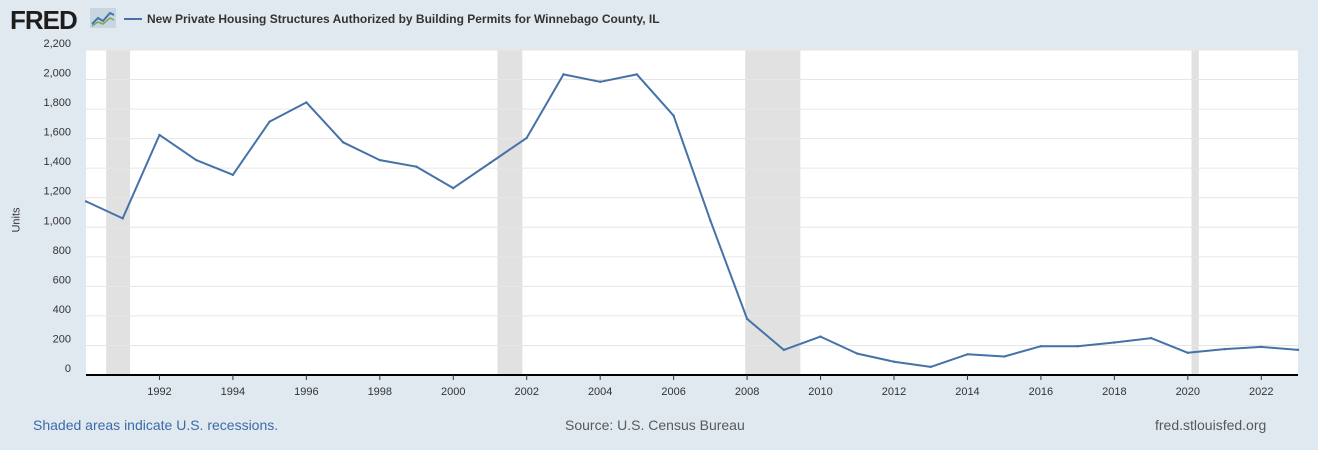  Describe the element at coordinates (57, 192) in the screenshot. I see `y-tick-label: 1,200` at that location.